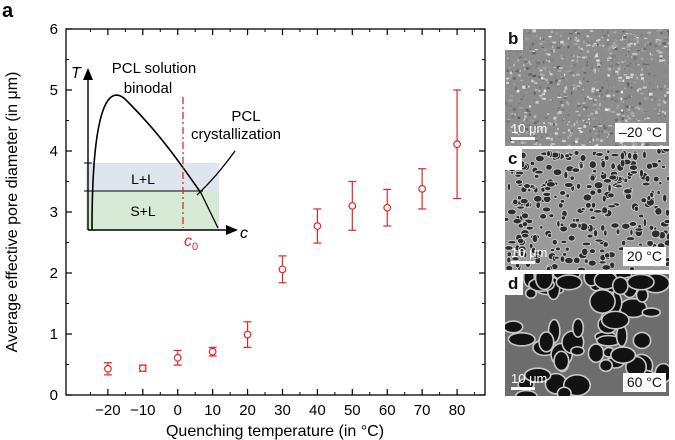 The width and height of the screenshot is (675, 440). Describe the element at coordinates (209, 210) in the screenshot. I see `solidus-curve` at that location.